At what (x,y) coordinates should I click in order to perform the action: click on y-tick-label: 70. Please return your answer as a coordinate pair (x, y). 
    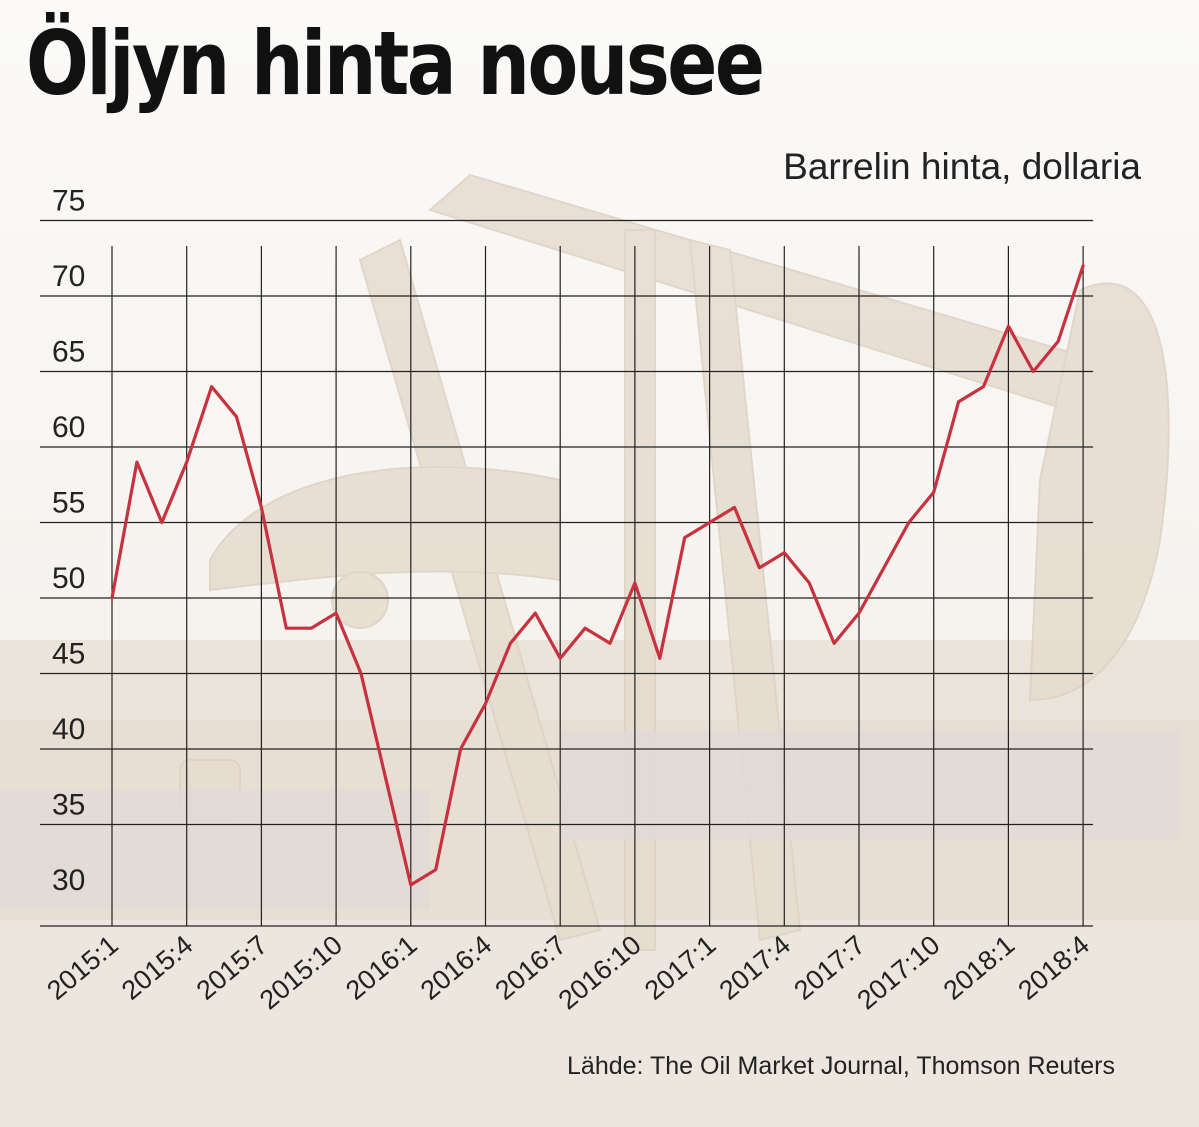
    Looking at the image, I should click on (68, 276).